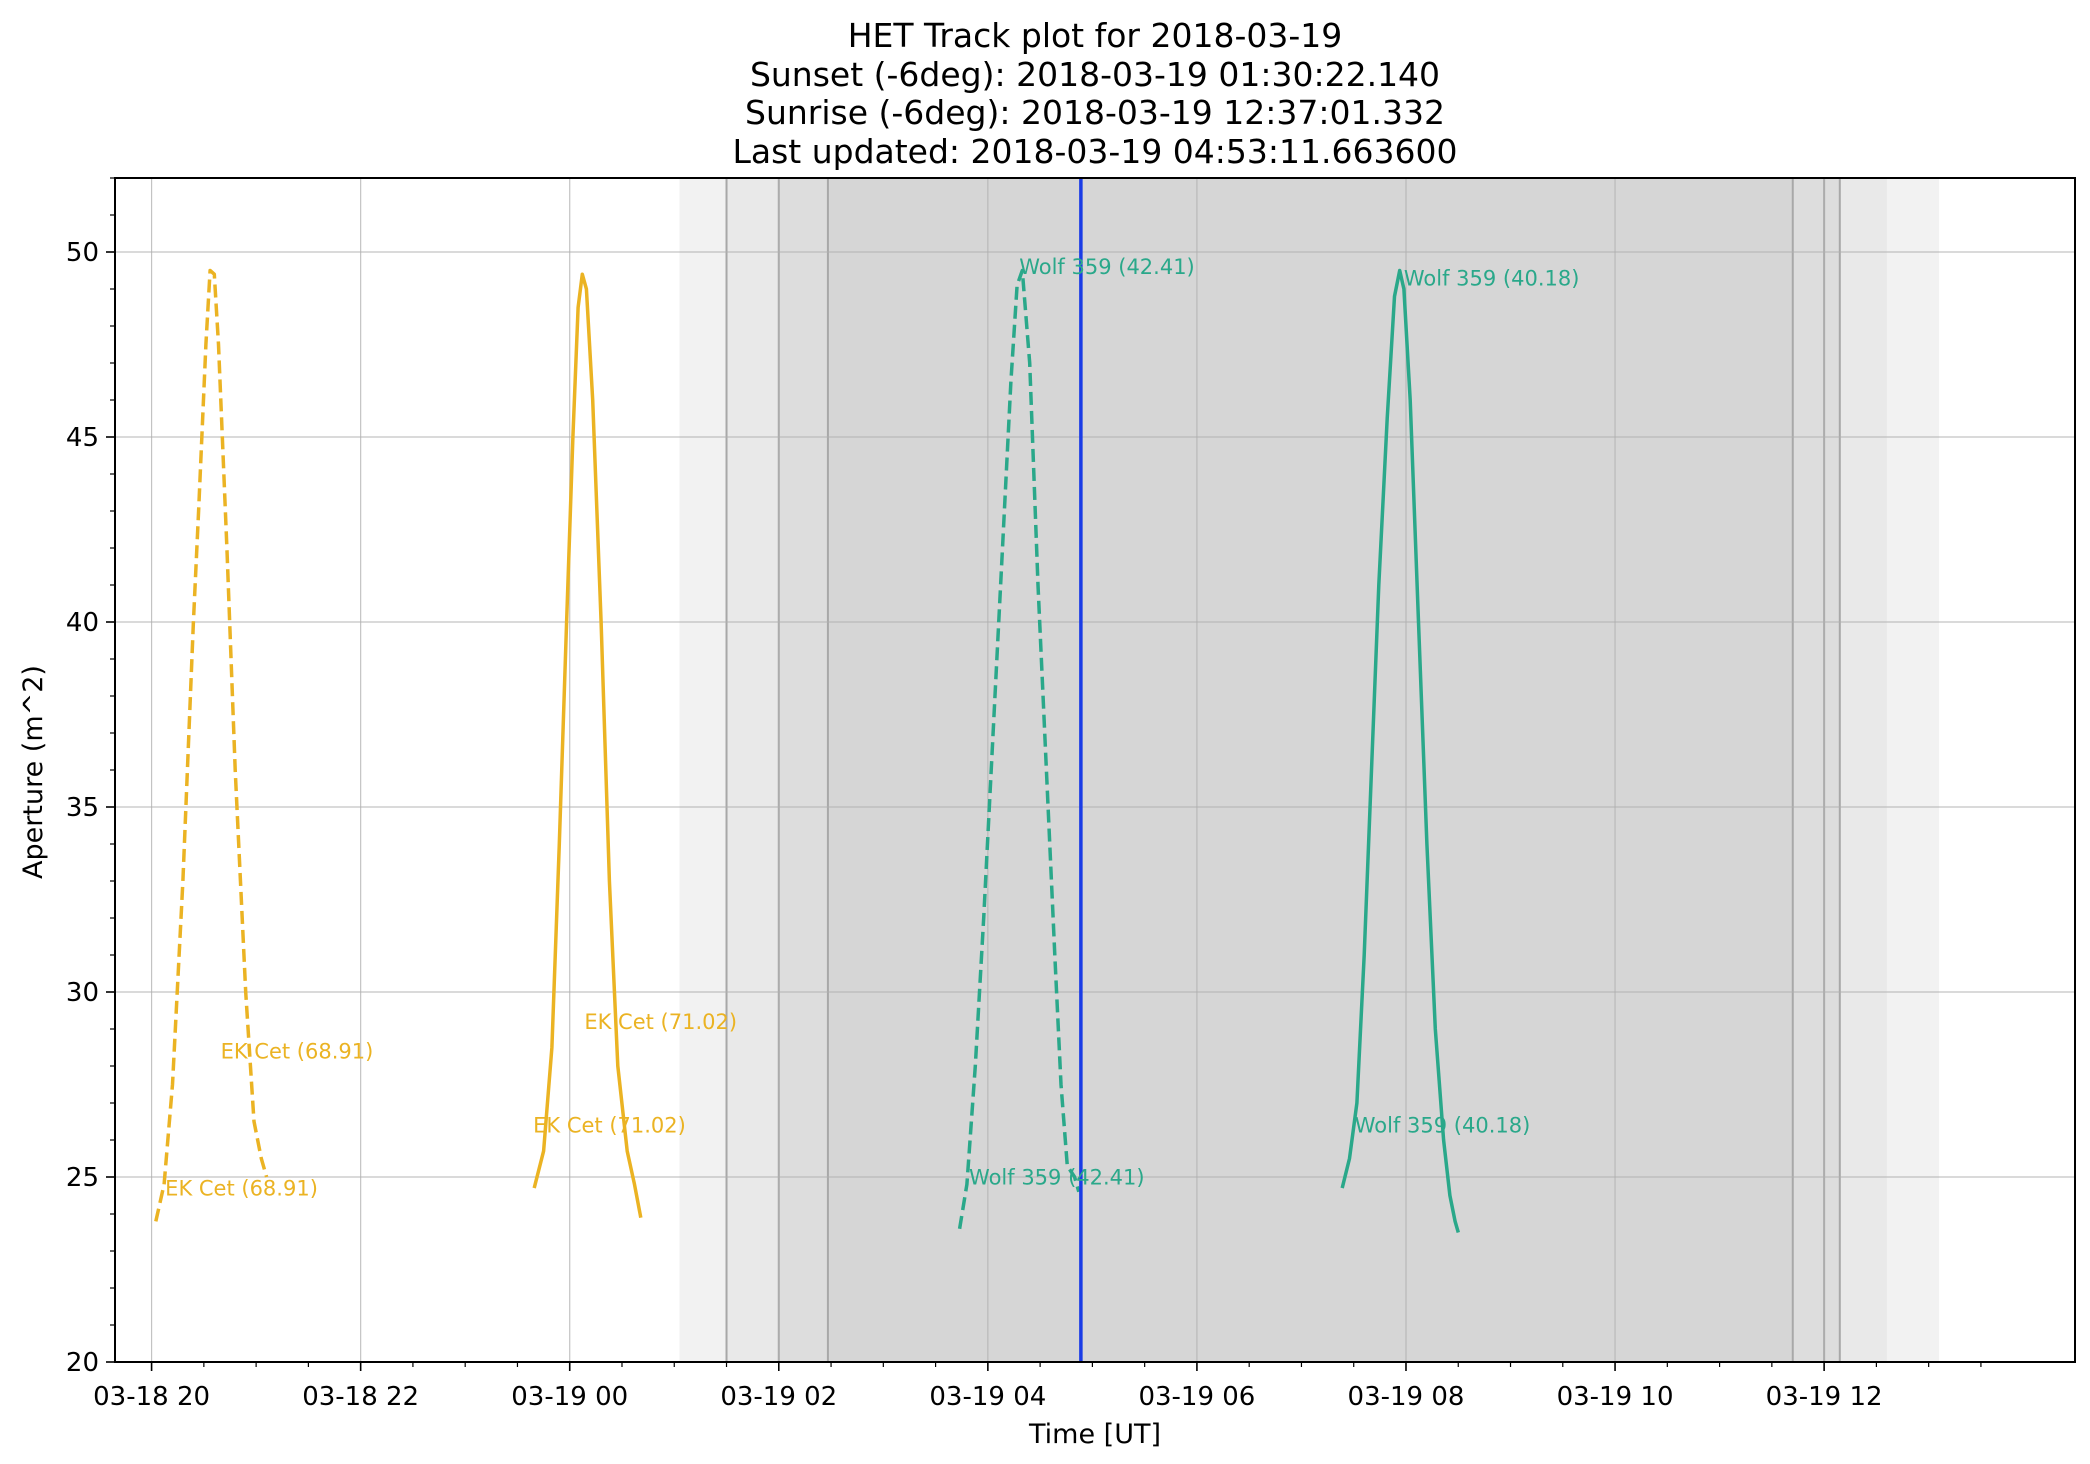 This screenshot has width=2090, height=1464. What do you see at coordinates (1824, 1397) in the screenshot?
I see `x-tick-label: 03-19 12` at bounding box center [1824, 1397].